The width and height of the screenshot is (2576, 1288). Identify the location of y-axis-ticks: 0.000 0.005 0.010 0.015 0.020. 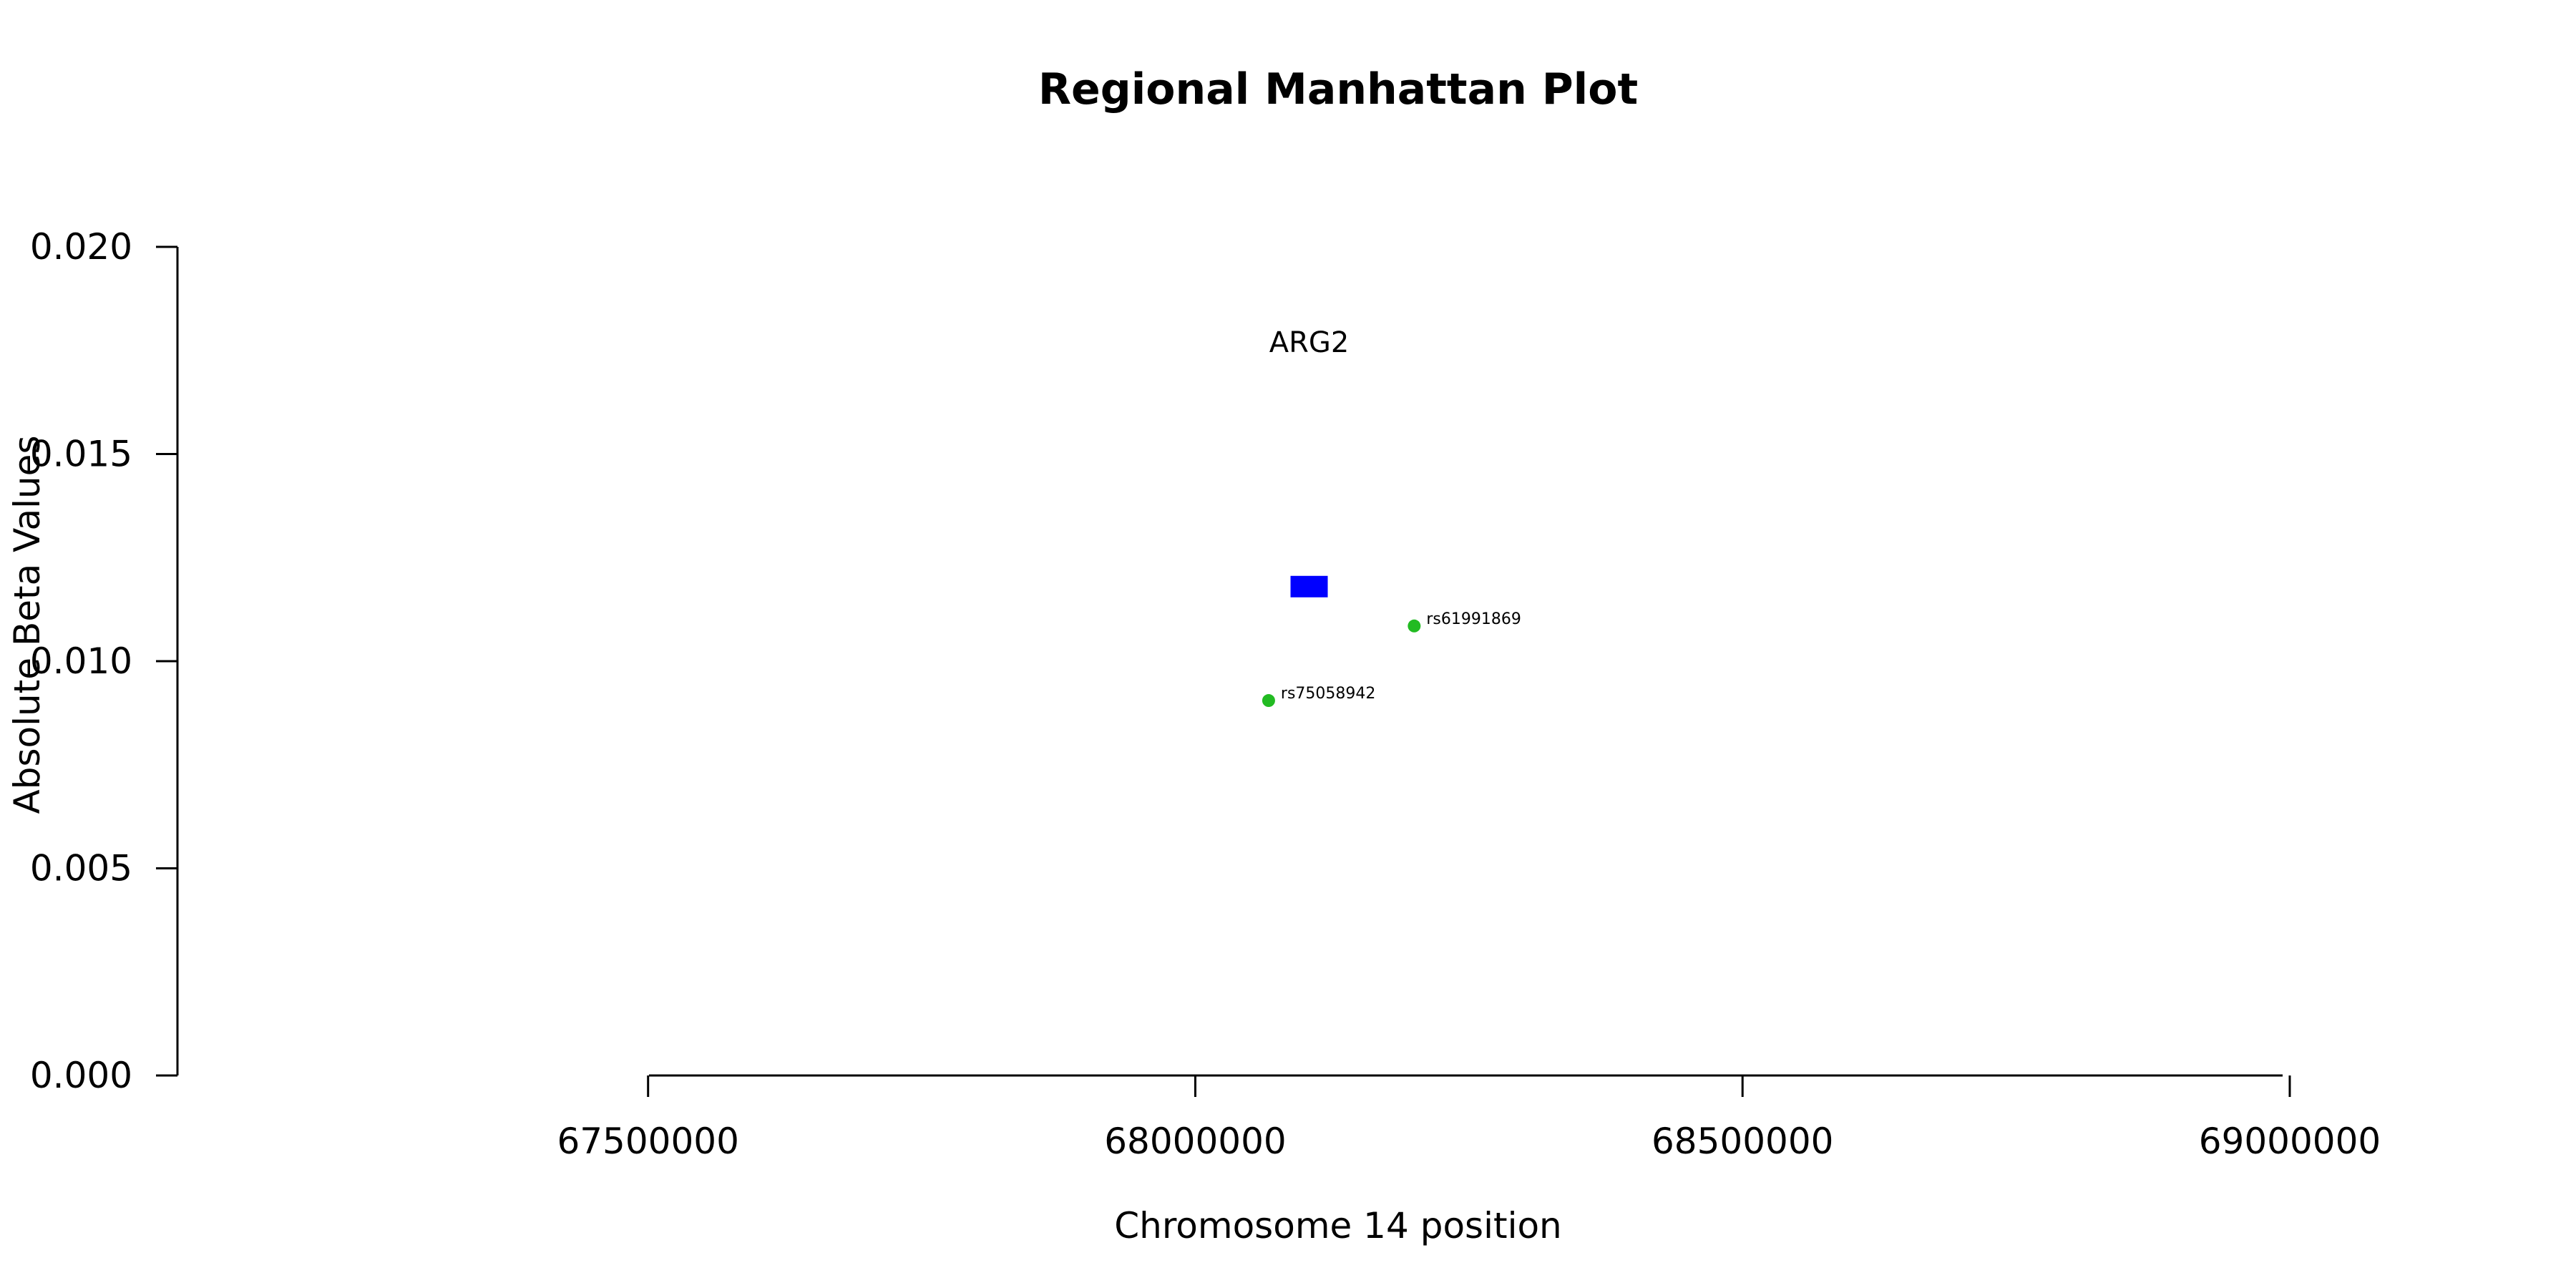
(103, 661).